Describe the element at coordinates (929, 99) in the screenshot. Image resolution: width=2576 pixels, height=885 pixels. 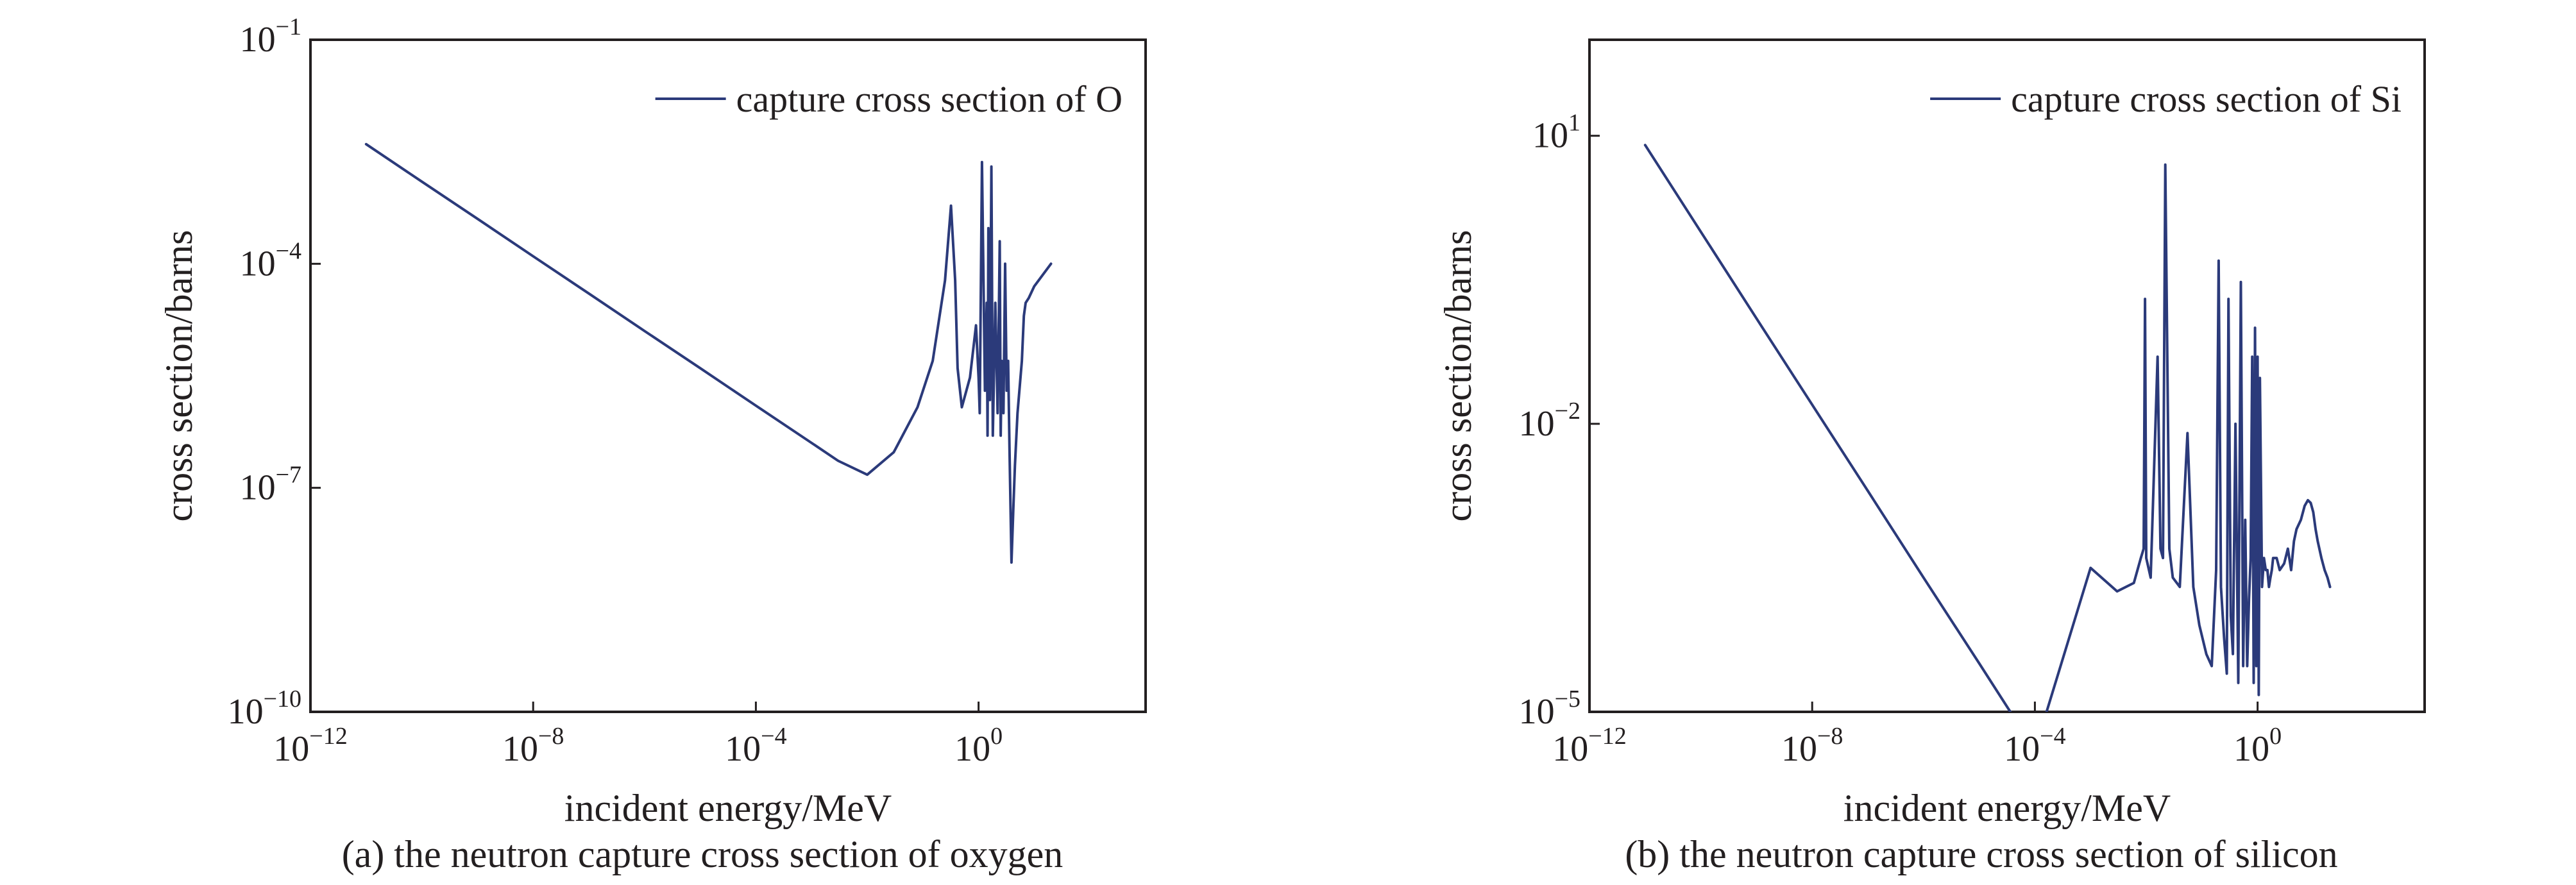
I see `legend-label: capture cross section of O` at that location.